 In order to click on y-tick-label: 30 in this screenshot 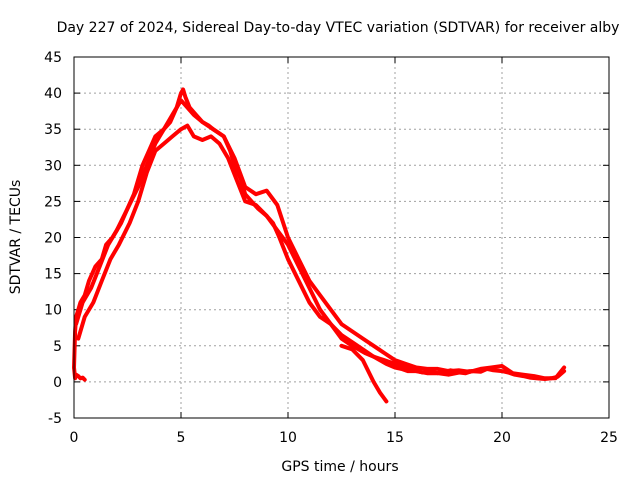, I will do `click(53, 166)`.